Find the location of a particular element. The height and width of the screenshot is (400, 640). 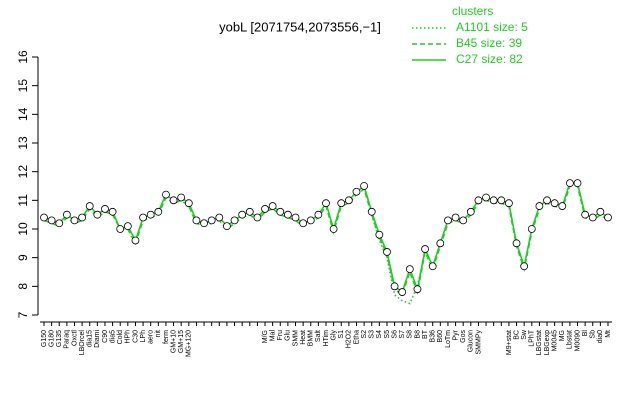

y-tick-label: 16 is located at coordinates (23, 57).